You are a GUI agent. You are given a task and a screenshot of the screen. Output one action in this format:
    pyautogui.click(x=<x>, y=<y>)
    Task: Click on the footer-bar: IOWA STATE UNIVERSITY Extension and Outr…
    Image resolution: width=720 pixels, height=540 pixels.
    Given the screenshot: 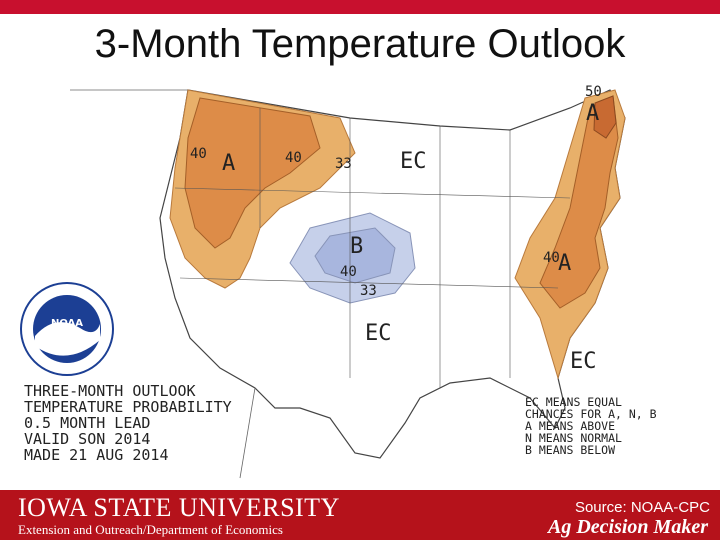 What is the action you would take?
    pyautogui.click(x=360, y=515)
    